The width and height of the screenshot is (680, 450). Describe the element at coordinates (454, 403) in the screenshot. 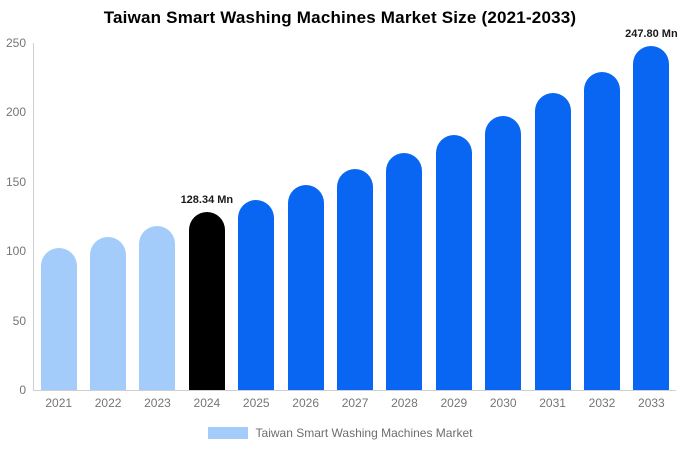

I see `x-tick-label: 2029` at that location.